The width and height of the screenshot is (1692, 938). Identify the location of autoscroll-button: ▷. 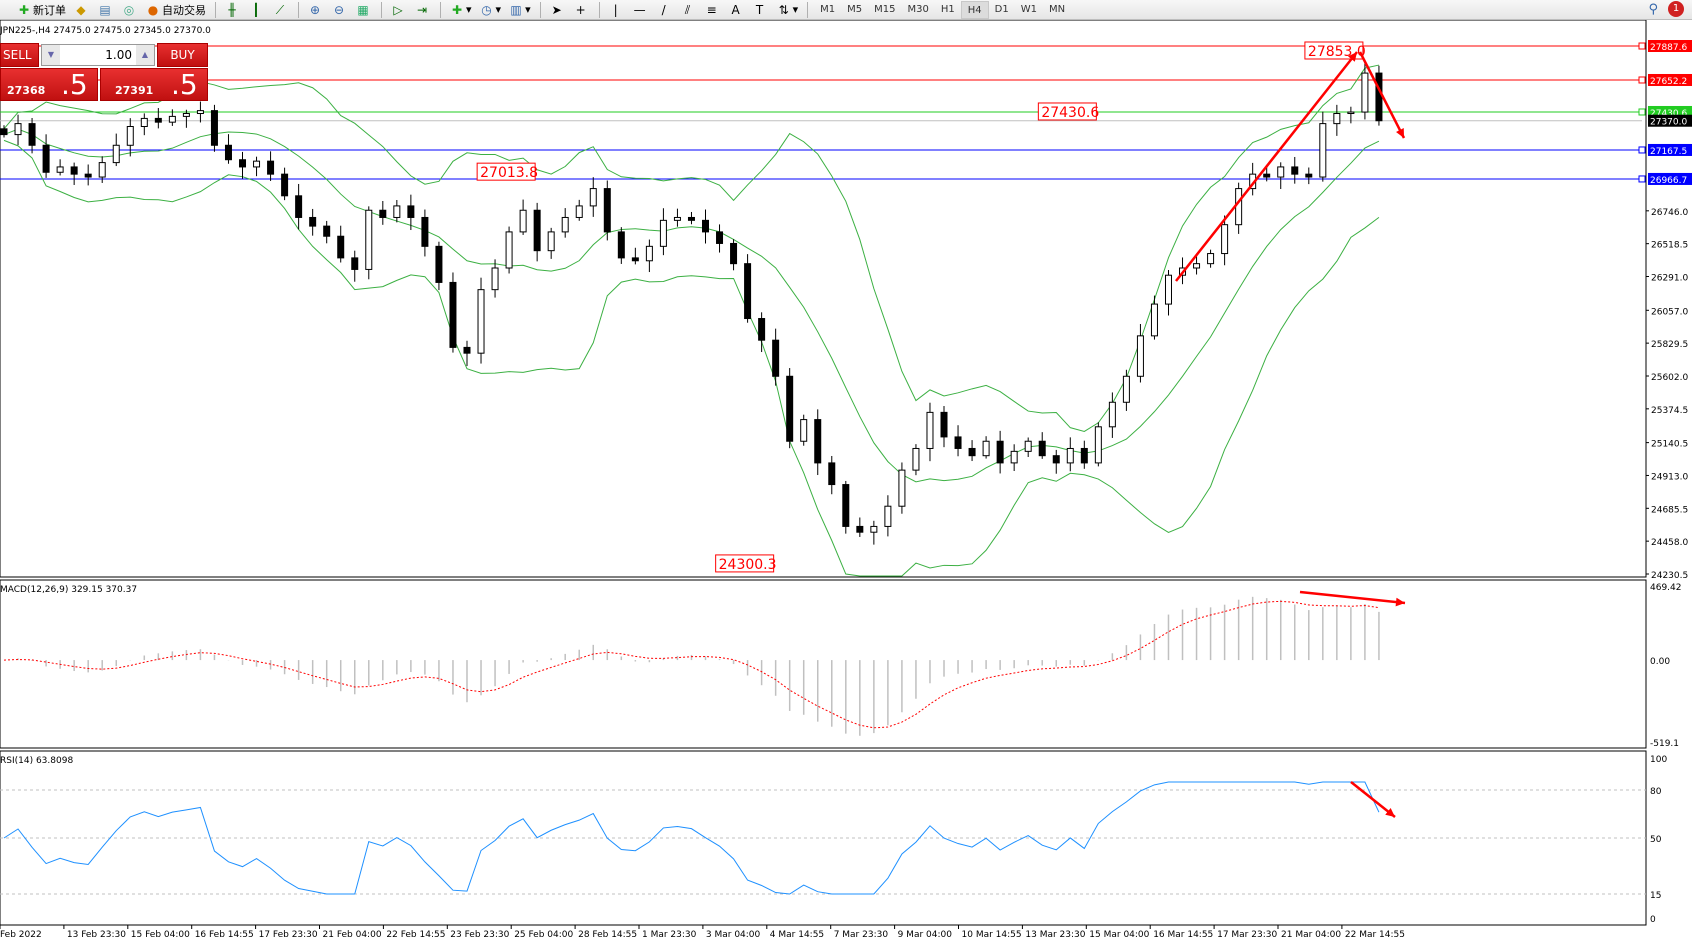
(399, 10).